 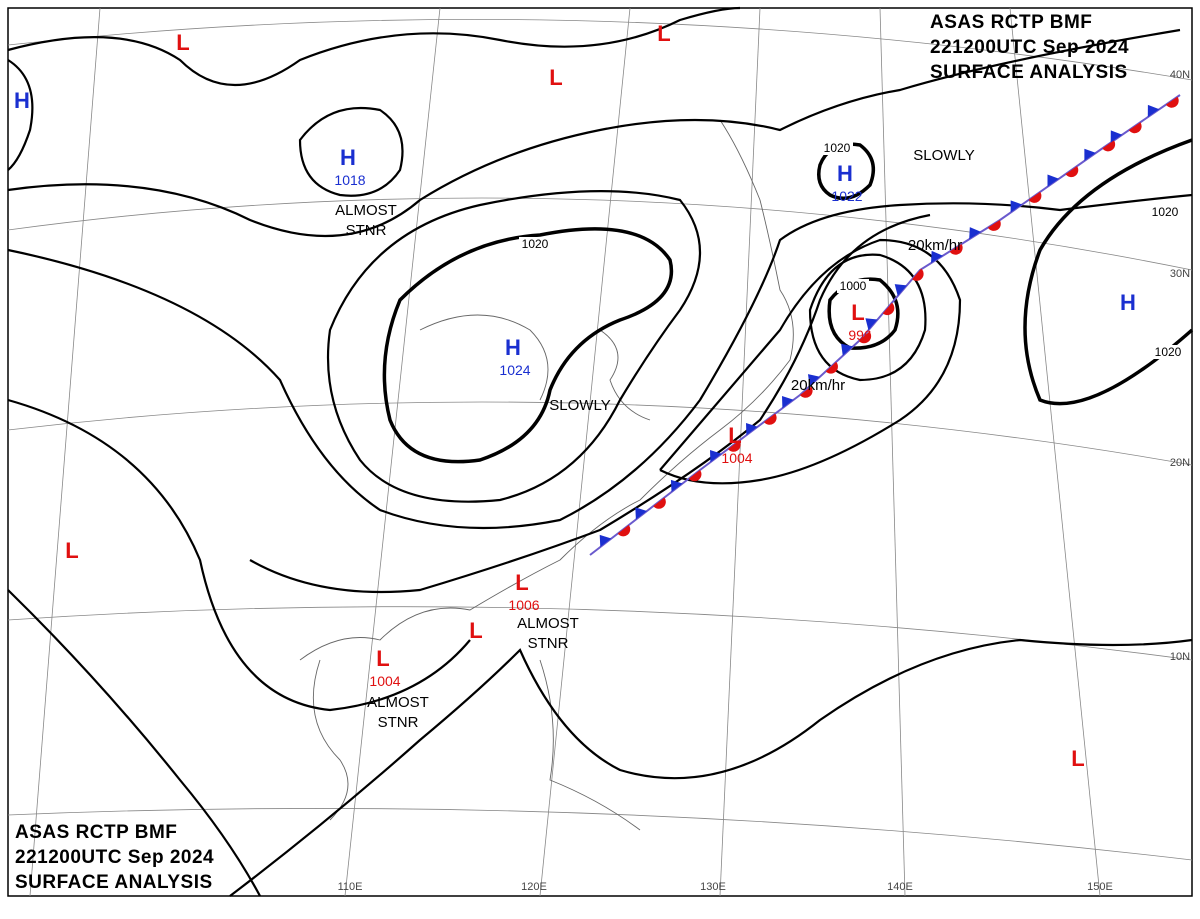 I want to click on longitude-label: 130E, so click(x=713, y=887).